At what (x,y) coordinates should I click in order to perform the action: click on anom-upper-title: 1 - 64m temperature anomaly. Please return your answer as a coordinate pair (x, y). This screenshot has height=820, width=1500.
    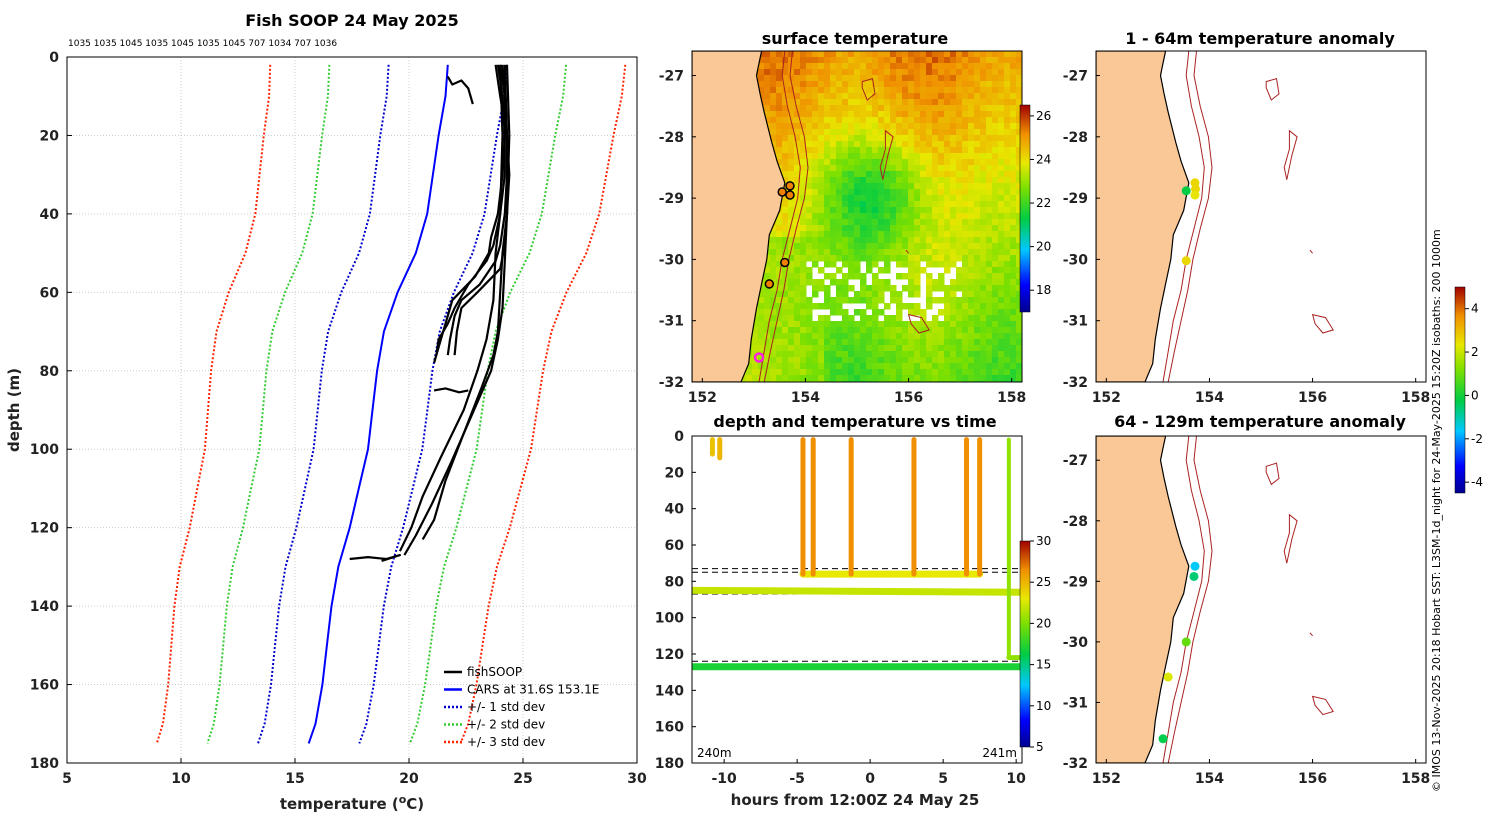
    Looking at the image, I should click on (1260, 38).